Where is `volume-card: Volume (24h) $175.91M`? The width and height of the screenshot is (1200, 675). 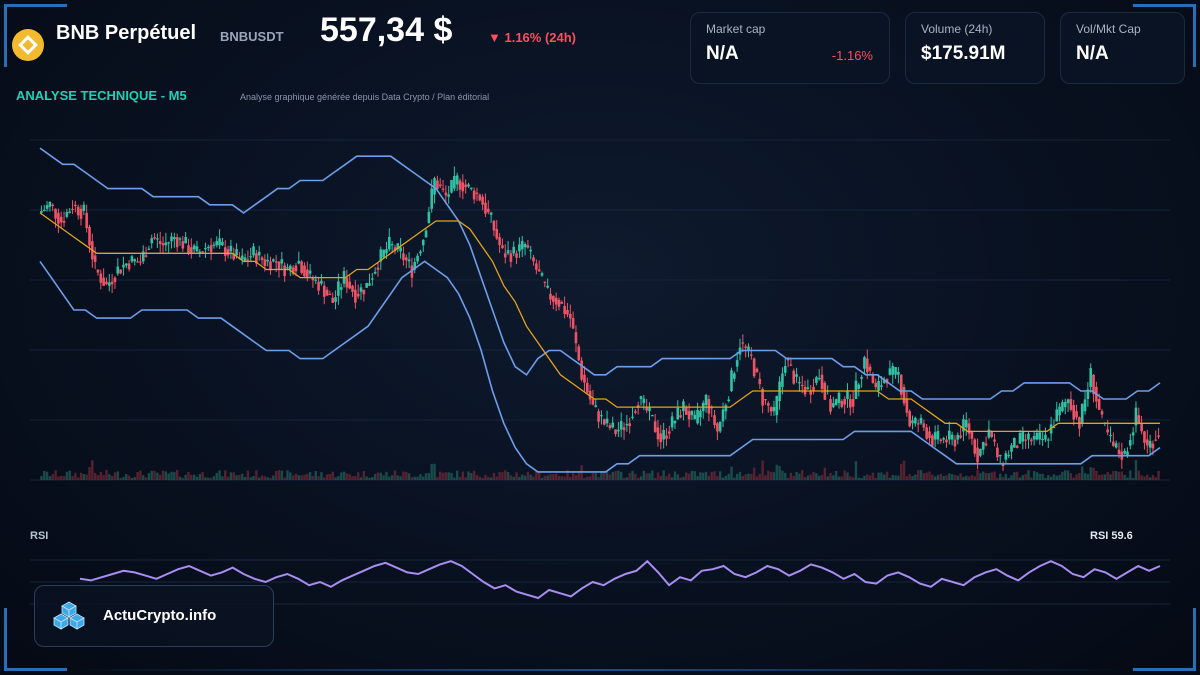 volume-card: Volume (24h) $175.91M is located at coordinates (975, 48).